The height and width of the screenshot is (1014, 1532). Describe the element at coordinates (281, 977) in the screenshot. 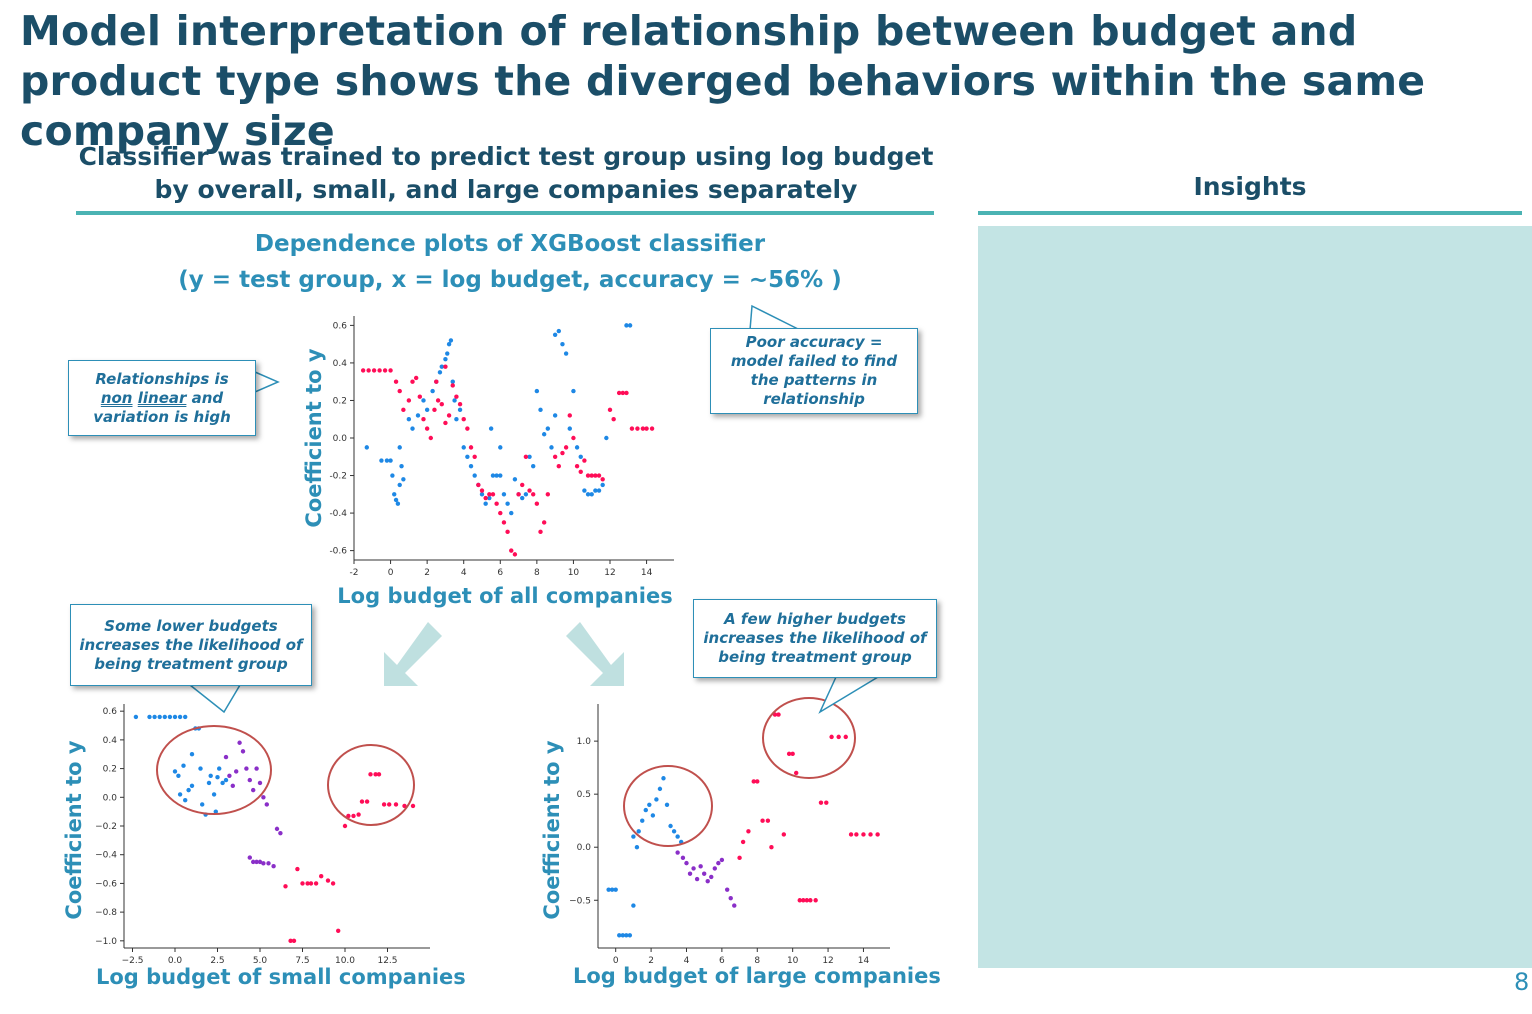

I see `chart-small-xlabel: Log budget of small companies` at that location.